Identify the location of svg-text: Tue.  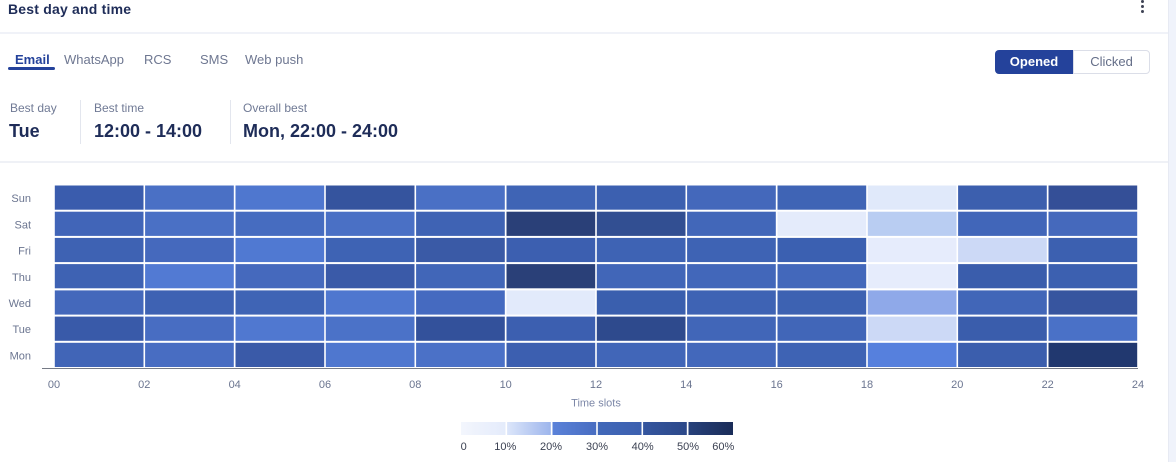
(21, 330).